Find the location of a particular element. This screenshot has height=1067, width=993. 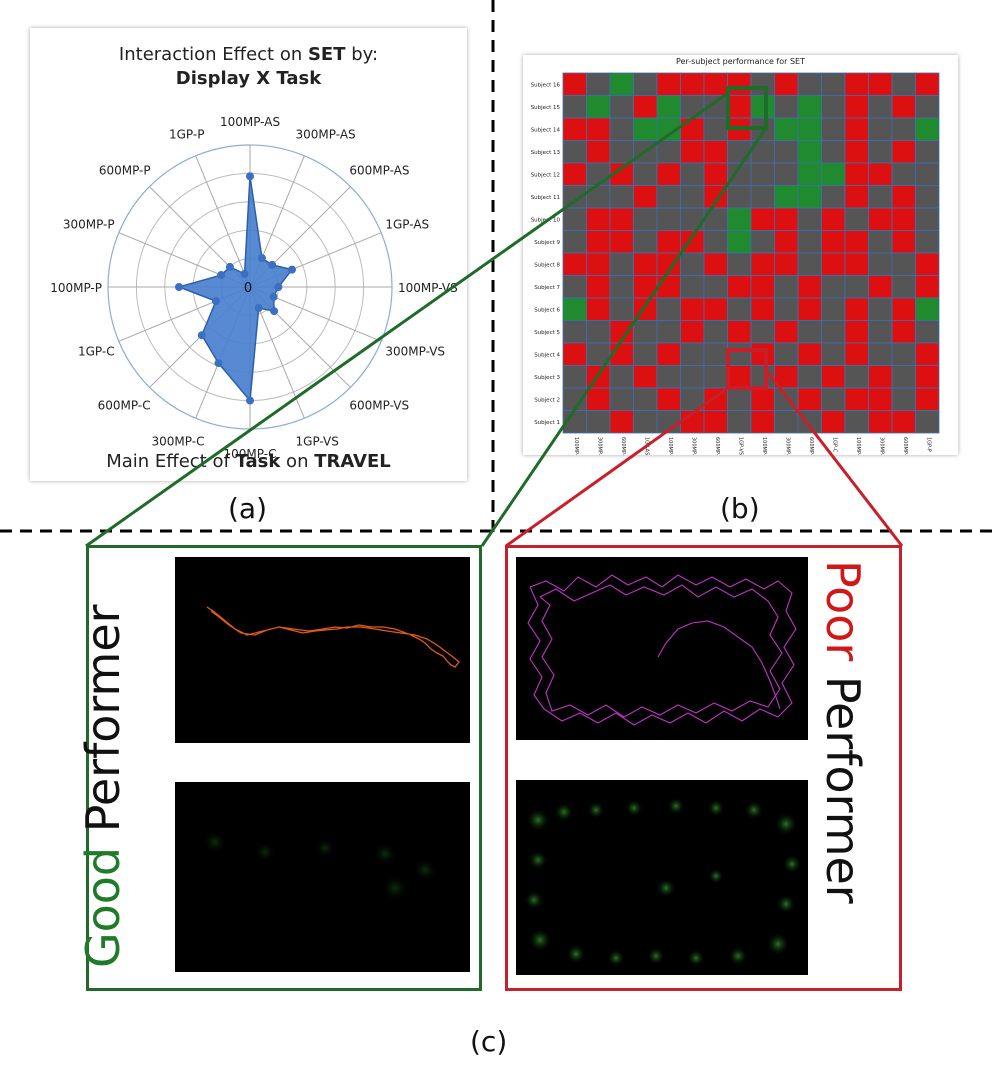

radar-axis-label: 600MP-C is located at coordinates (124, 405).